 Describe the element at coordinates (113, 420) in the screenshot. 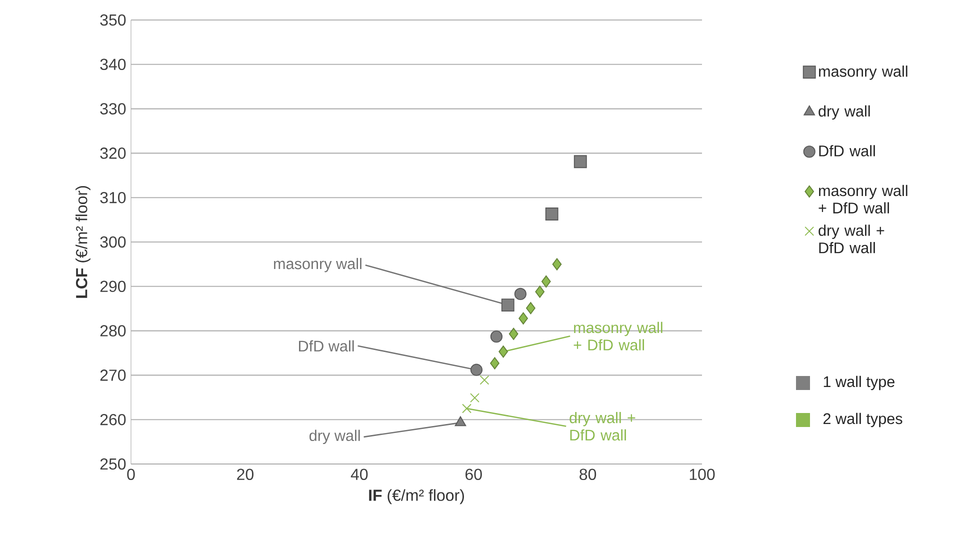

I see `y-tick-label: 260` at that location.